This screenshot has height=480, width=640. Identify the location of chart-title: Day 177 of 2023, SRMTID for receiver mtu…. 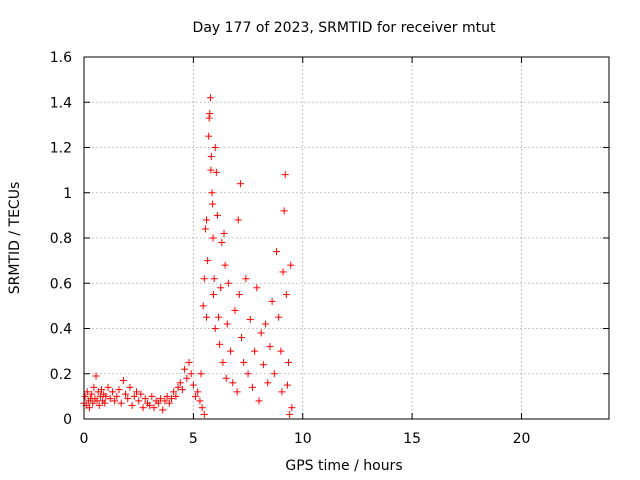
(344, 28).